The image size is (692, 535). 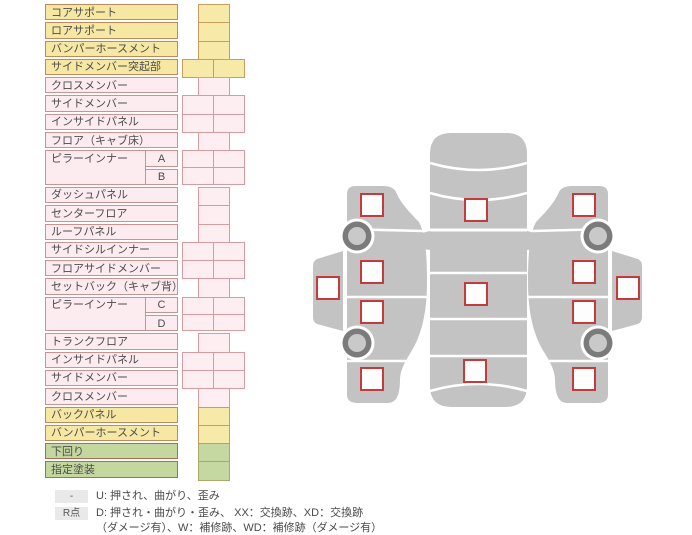 I want to click on diagram-checkbox-right-front-fender, so click(x=584, y=205).